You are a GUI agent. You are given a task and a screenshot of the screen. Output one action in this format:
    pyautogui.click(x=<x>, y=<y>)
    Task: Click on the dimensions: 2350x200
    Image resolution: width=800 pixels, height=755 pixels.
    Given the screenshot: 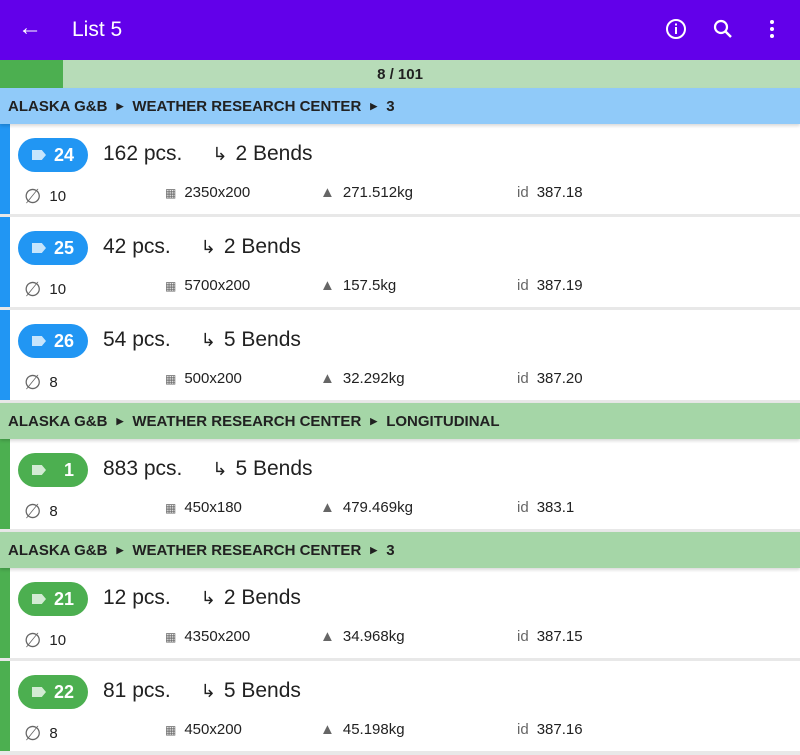 What is the action you would take?
    pyautogui.click(x=217, y=192)
    